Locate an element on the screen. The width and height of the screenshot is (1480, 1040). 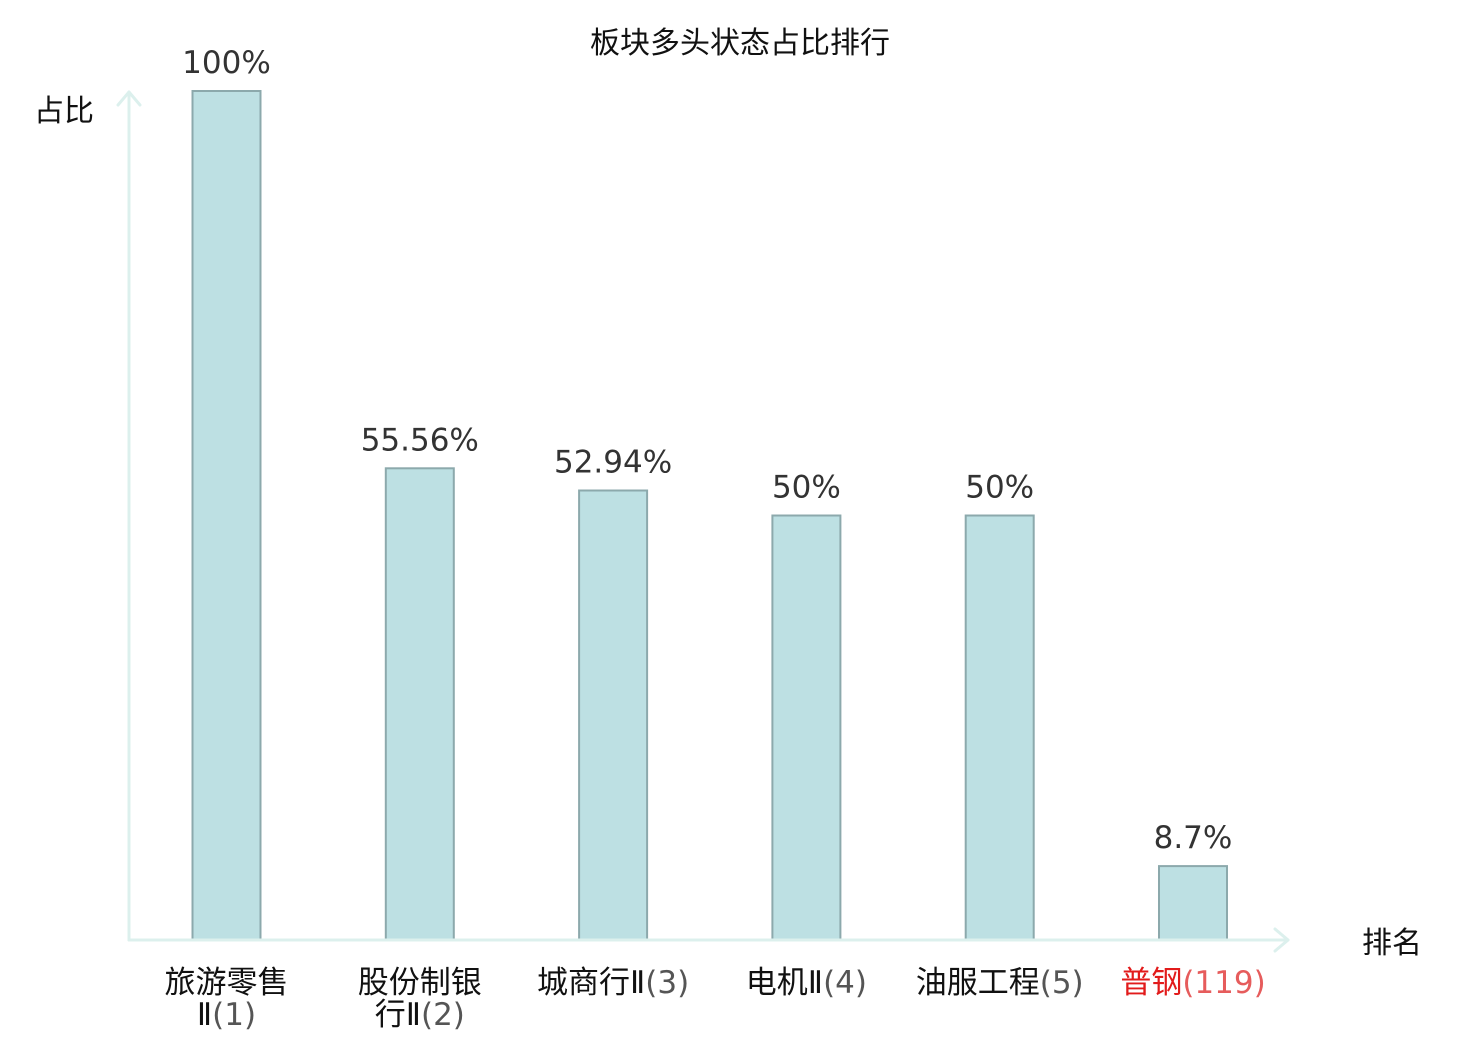
y-axis-arrow is located at coordinates (129, 98).